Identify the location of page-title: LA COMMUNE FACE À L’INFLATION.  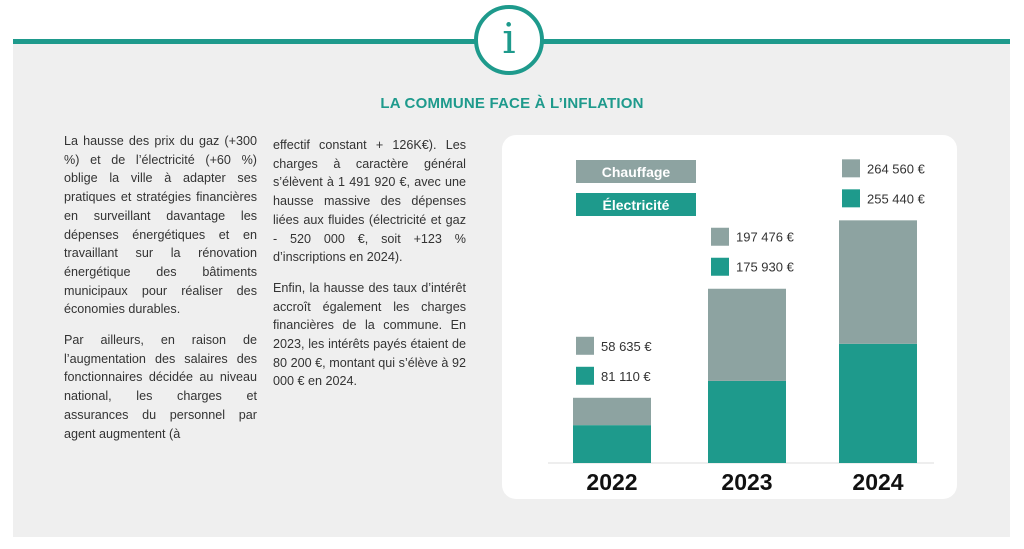
(512, 103).